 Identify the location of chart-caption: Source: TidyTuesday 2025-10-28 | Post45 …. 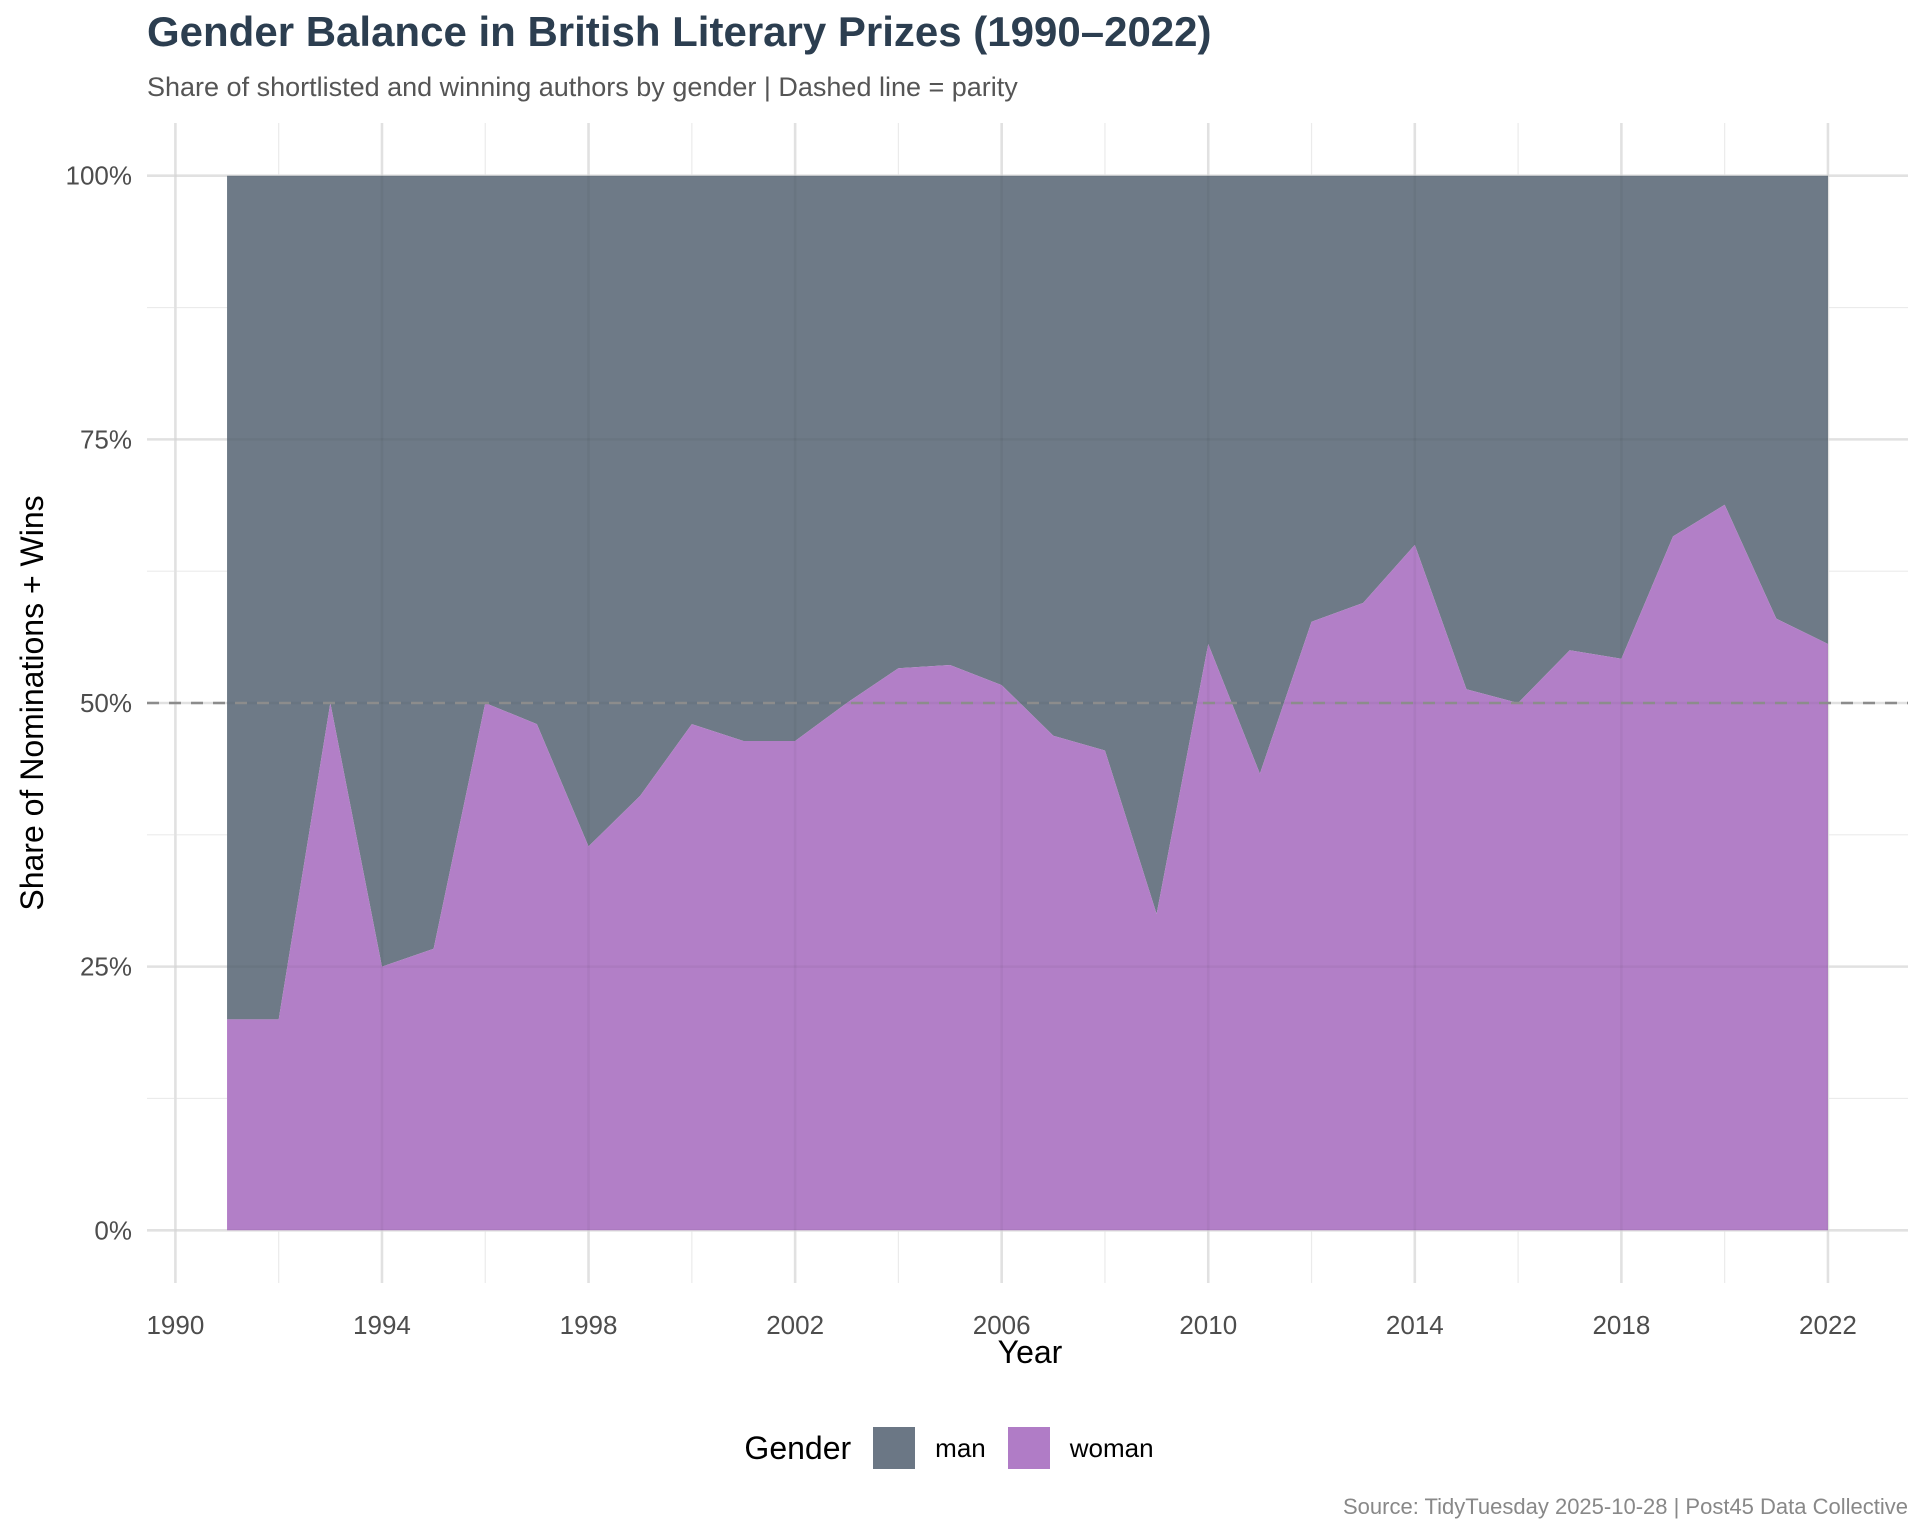
(1625, 1506).